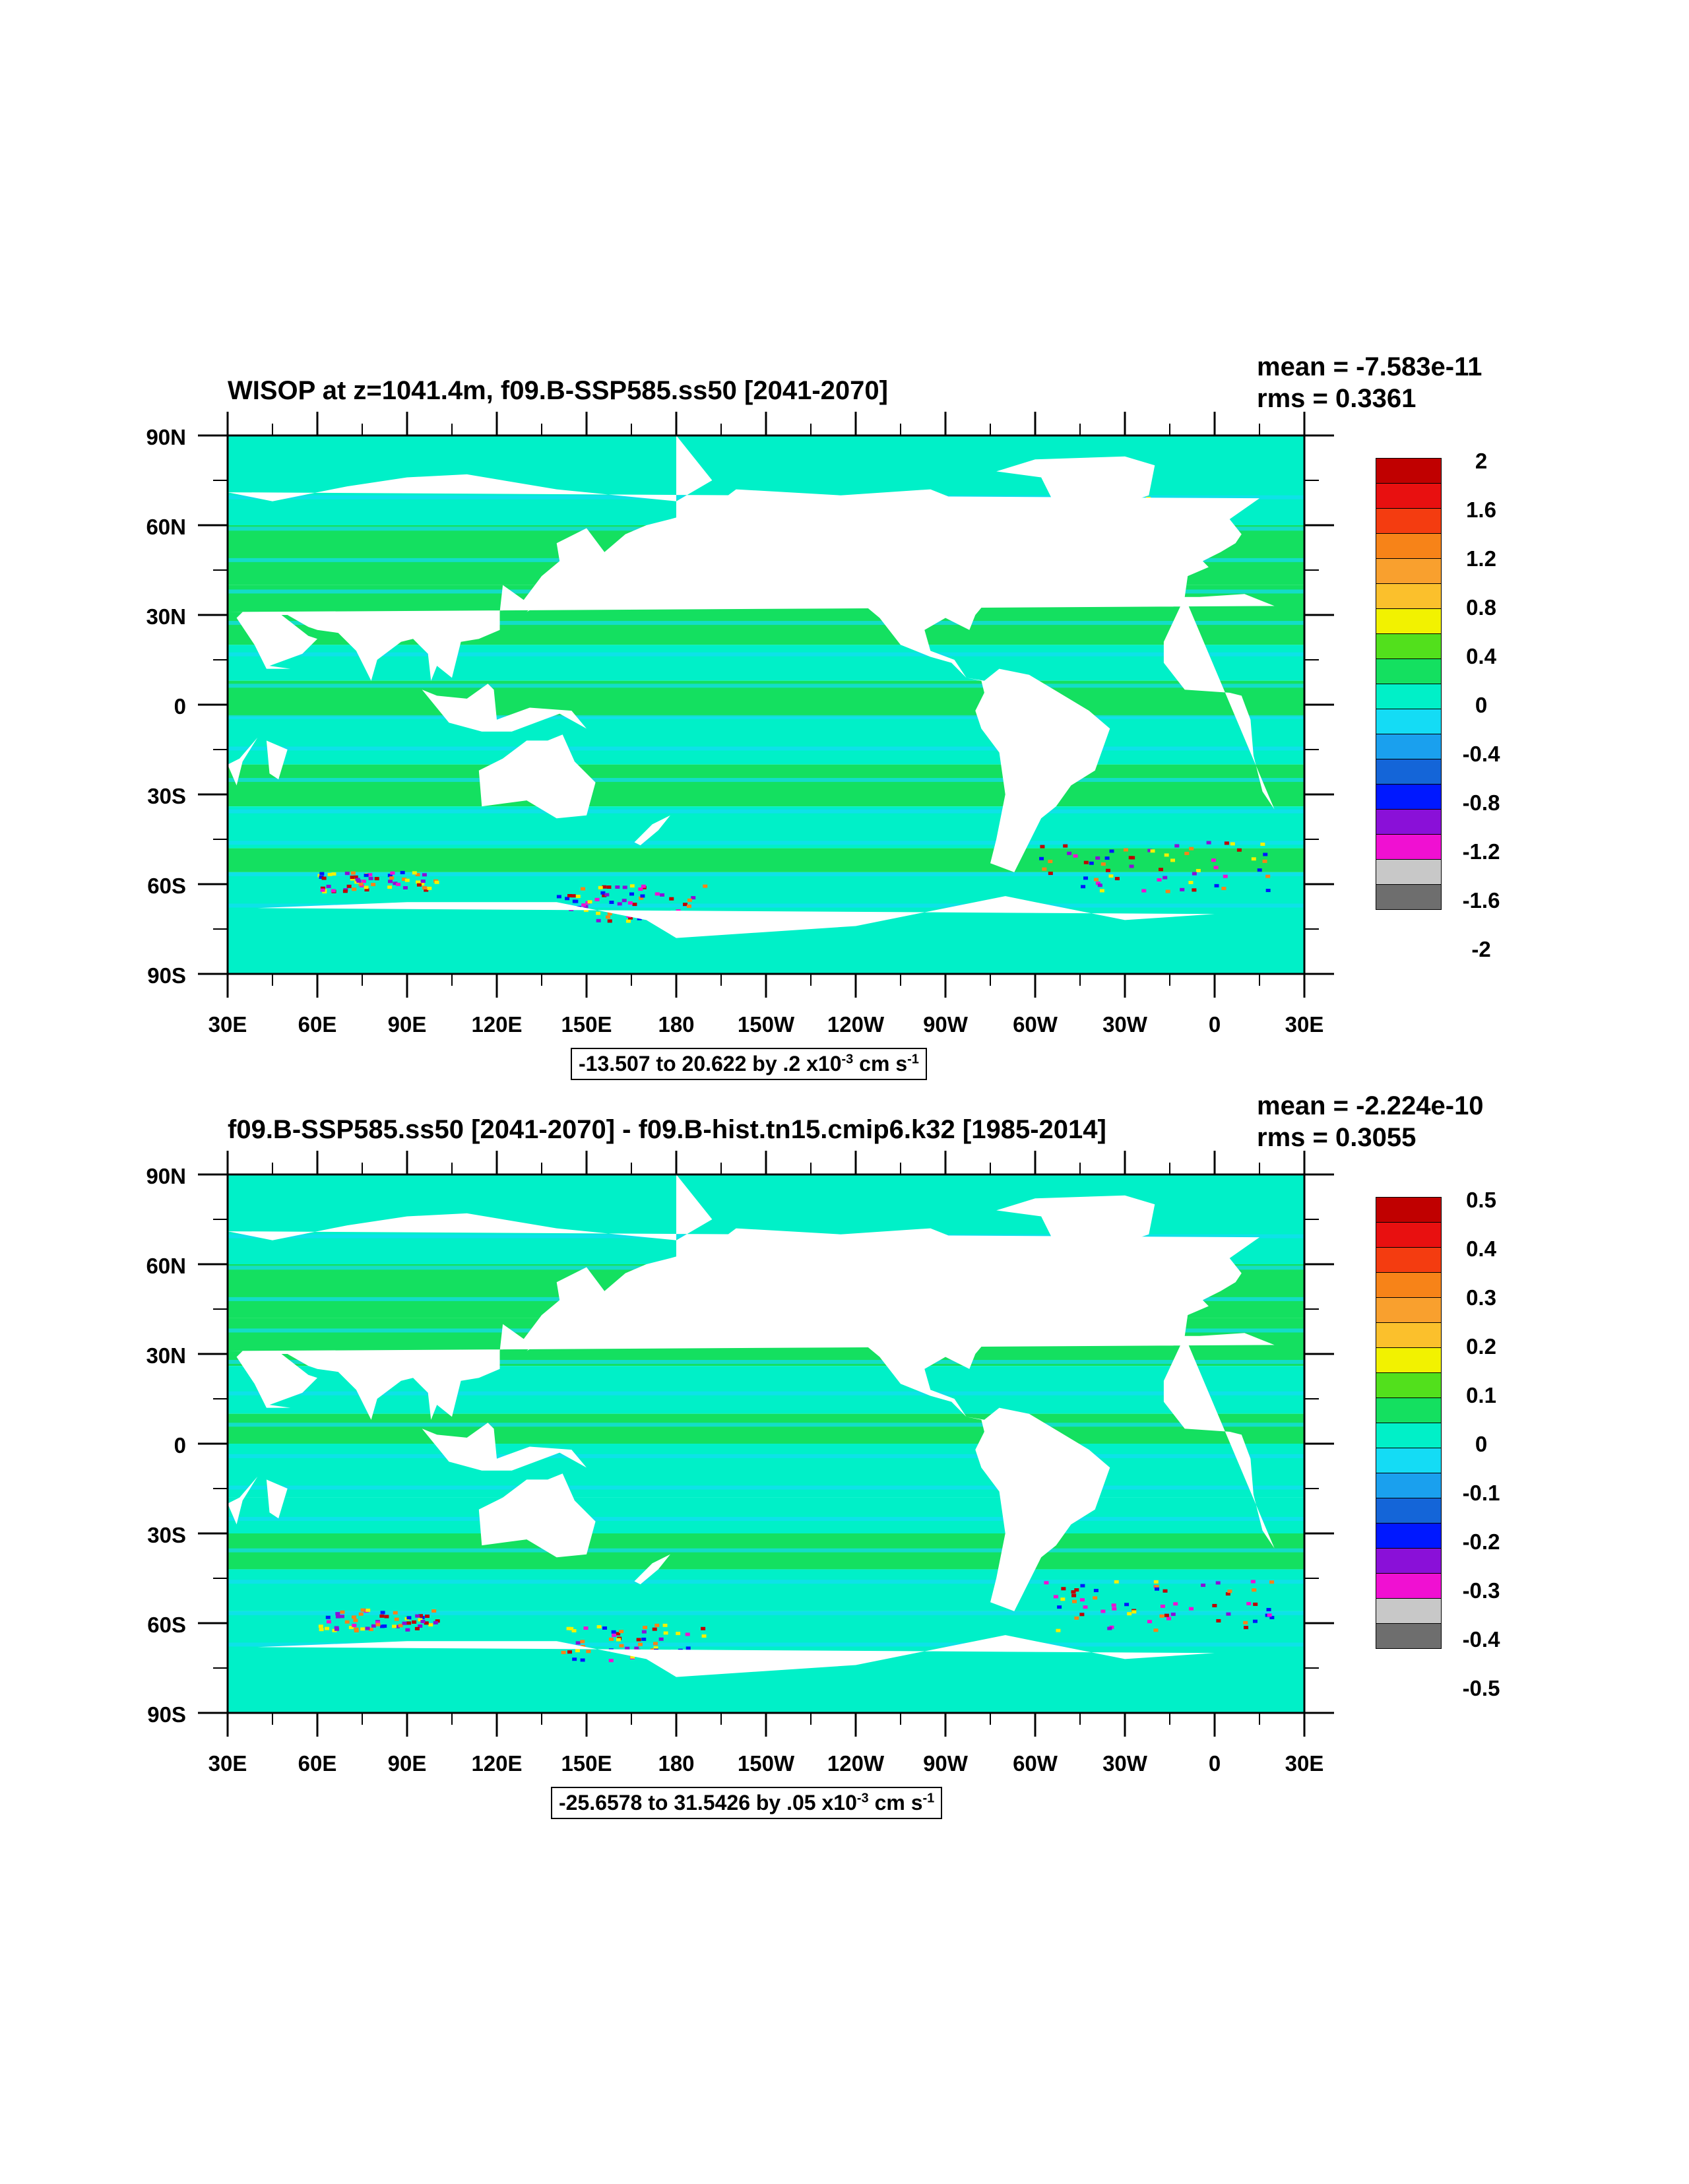 This screenshot has height=2184, width=1689. I want to click on ocean-band, so click(766, 860).